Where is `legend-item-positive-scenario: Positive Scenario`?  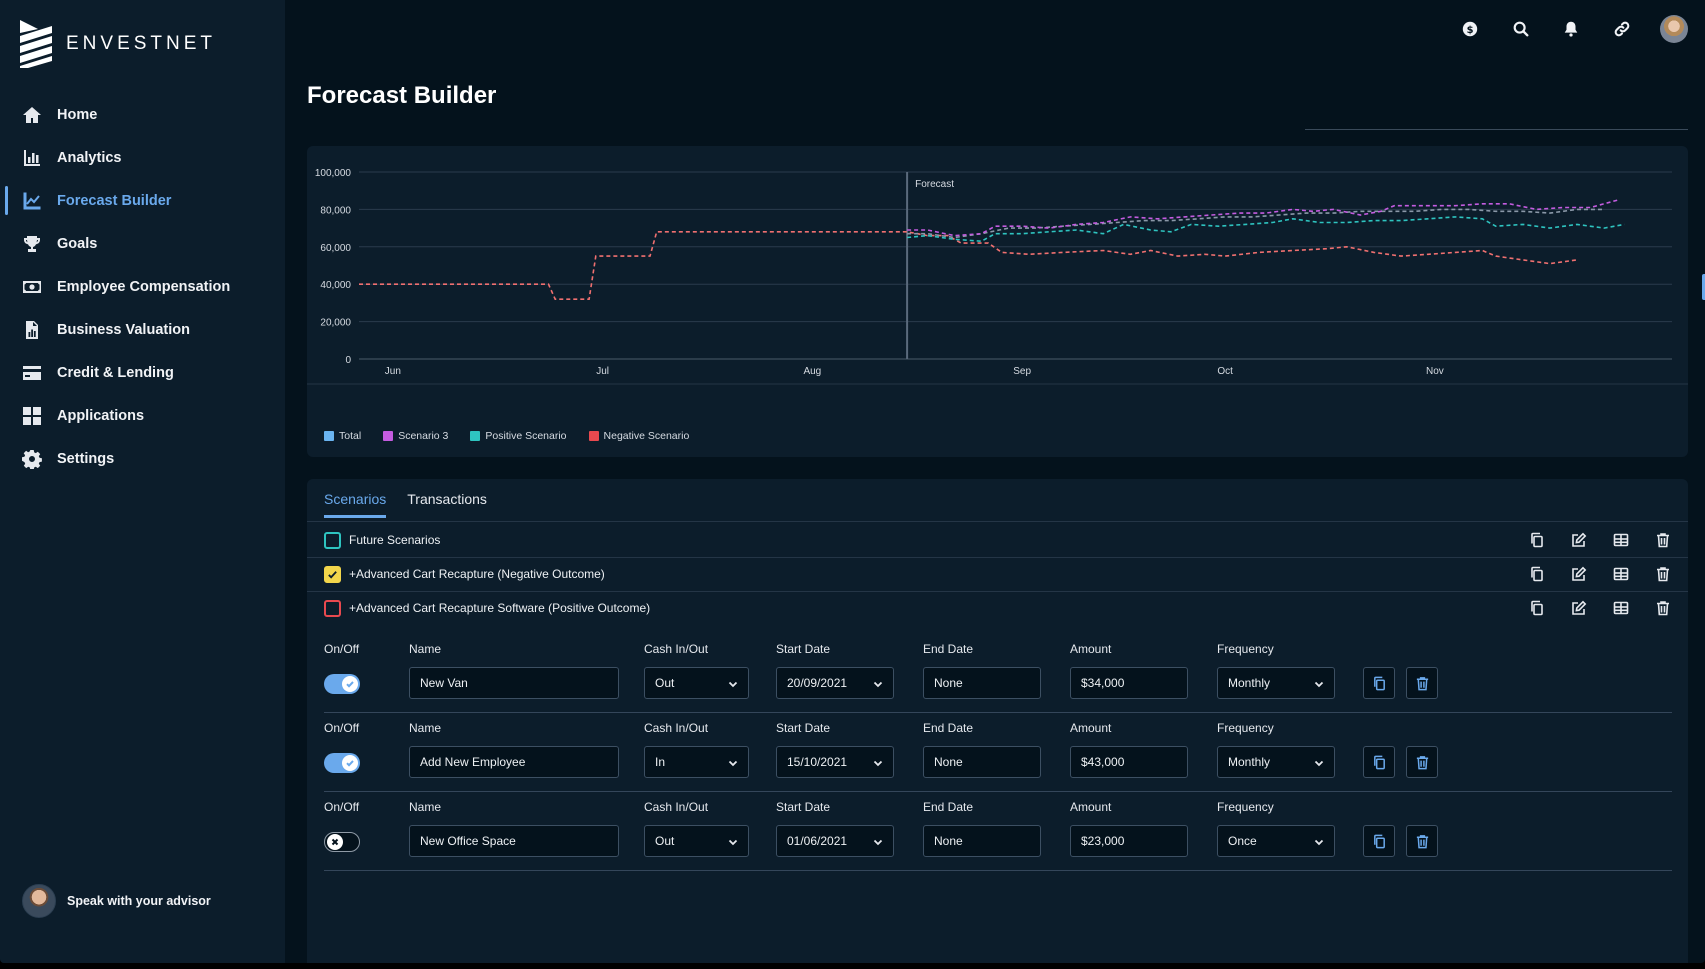
legend-item-positive-scenario: Positive Scenario is located at coordinates (518, 436).